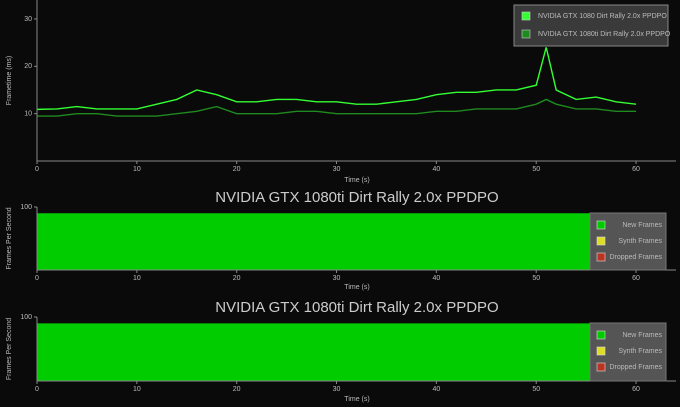 Image resolution: width=680 pixels, height=407 pixels. Describe the element at coordinates (604, 34) in the screenshot. I see `legend-label: NVIDIA GTX 1080ti Dirt Rally 2.0x PPDPO` at that location.